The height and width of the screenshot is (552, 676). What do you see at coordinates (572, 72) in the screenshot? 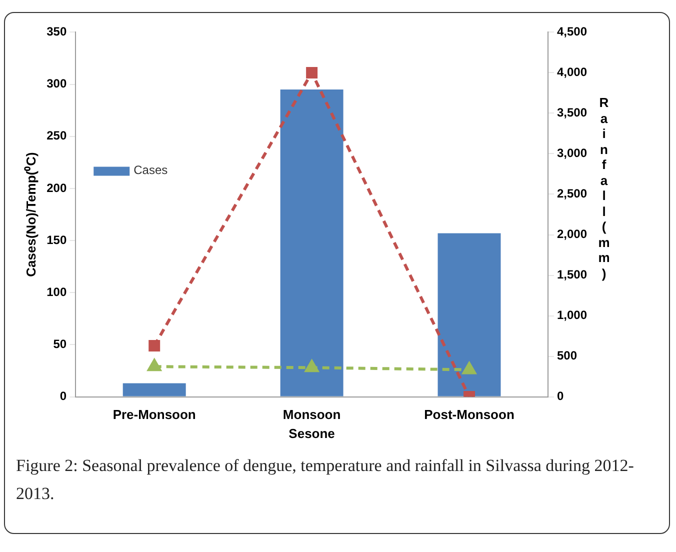
I see `y2-tick-label: 4,000` at bounding box center [572, 72].